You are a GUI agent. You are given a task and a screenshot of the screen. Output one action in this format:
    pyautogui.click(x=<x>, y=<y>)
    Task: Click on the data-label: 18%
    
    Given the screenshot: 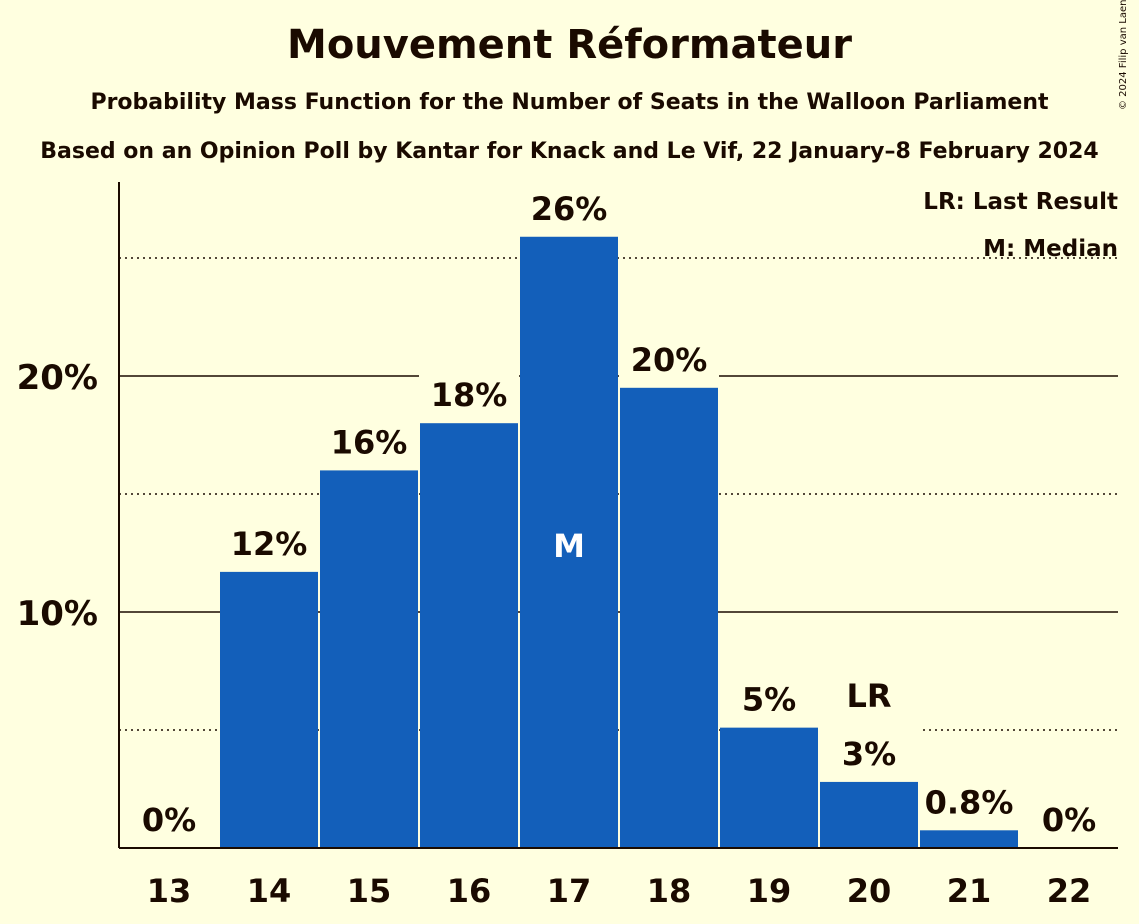 What is the action you would take?
    pyautogui.click(x=469, y=395)
    